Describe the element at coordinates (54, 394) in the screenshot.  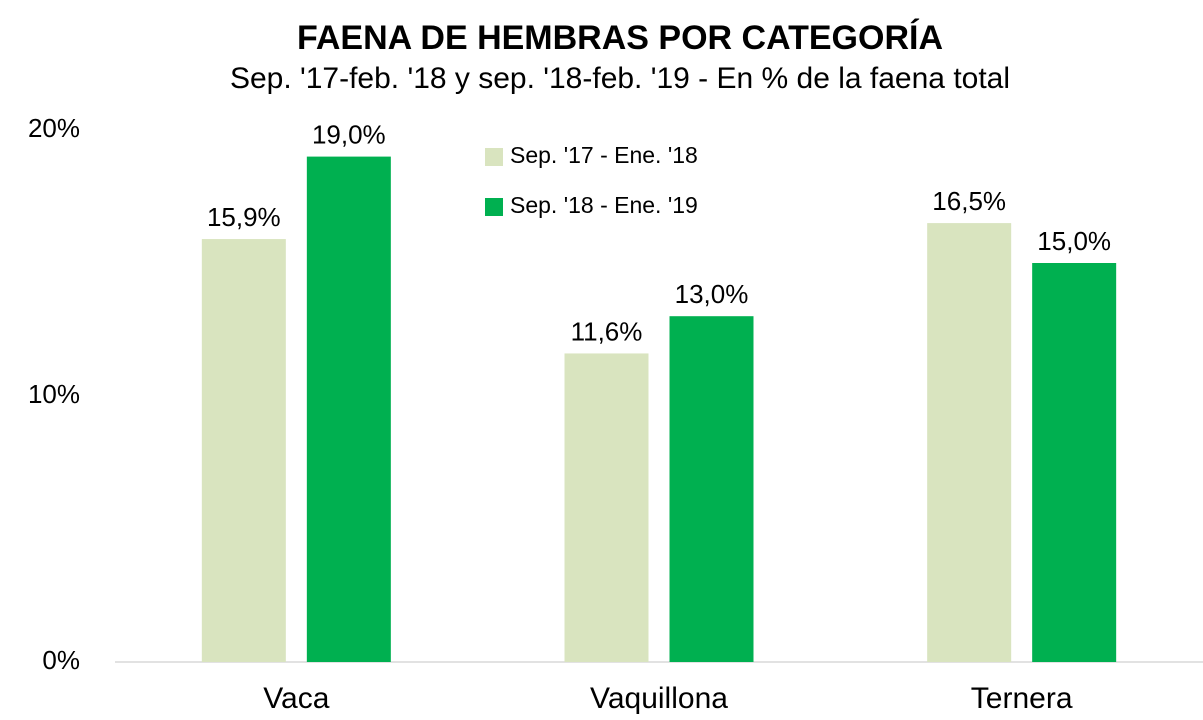
I see `y-tick-label: 10%` at that location.